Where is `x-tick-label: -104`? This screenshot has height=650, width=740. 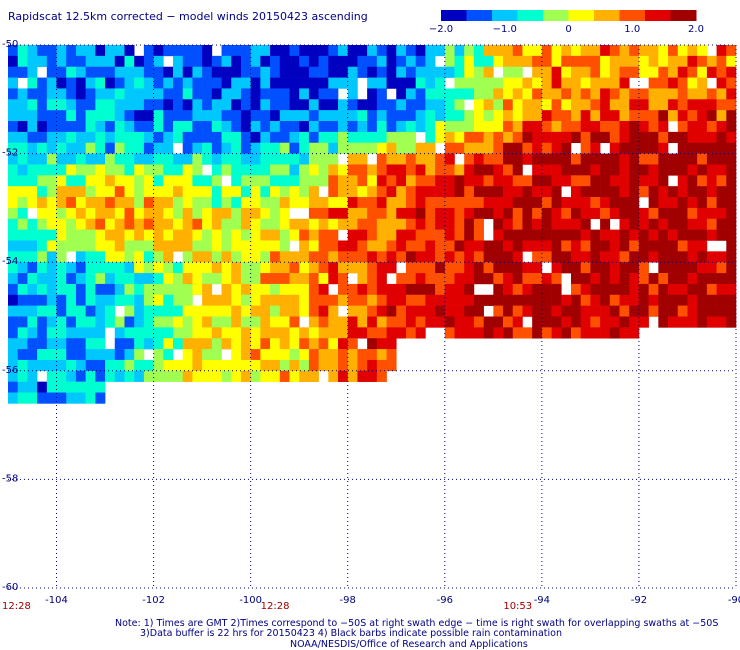 x-tick-label: -104 is located at coordinates (56, 600).